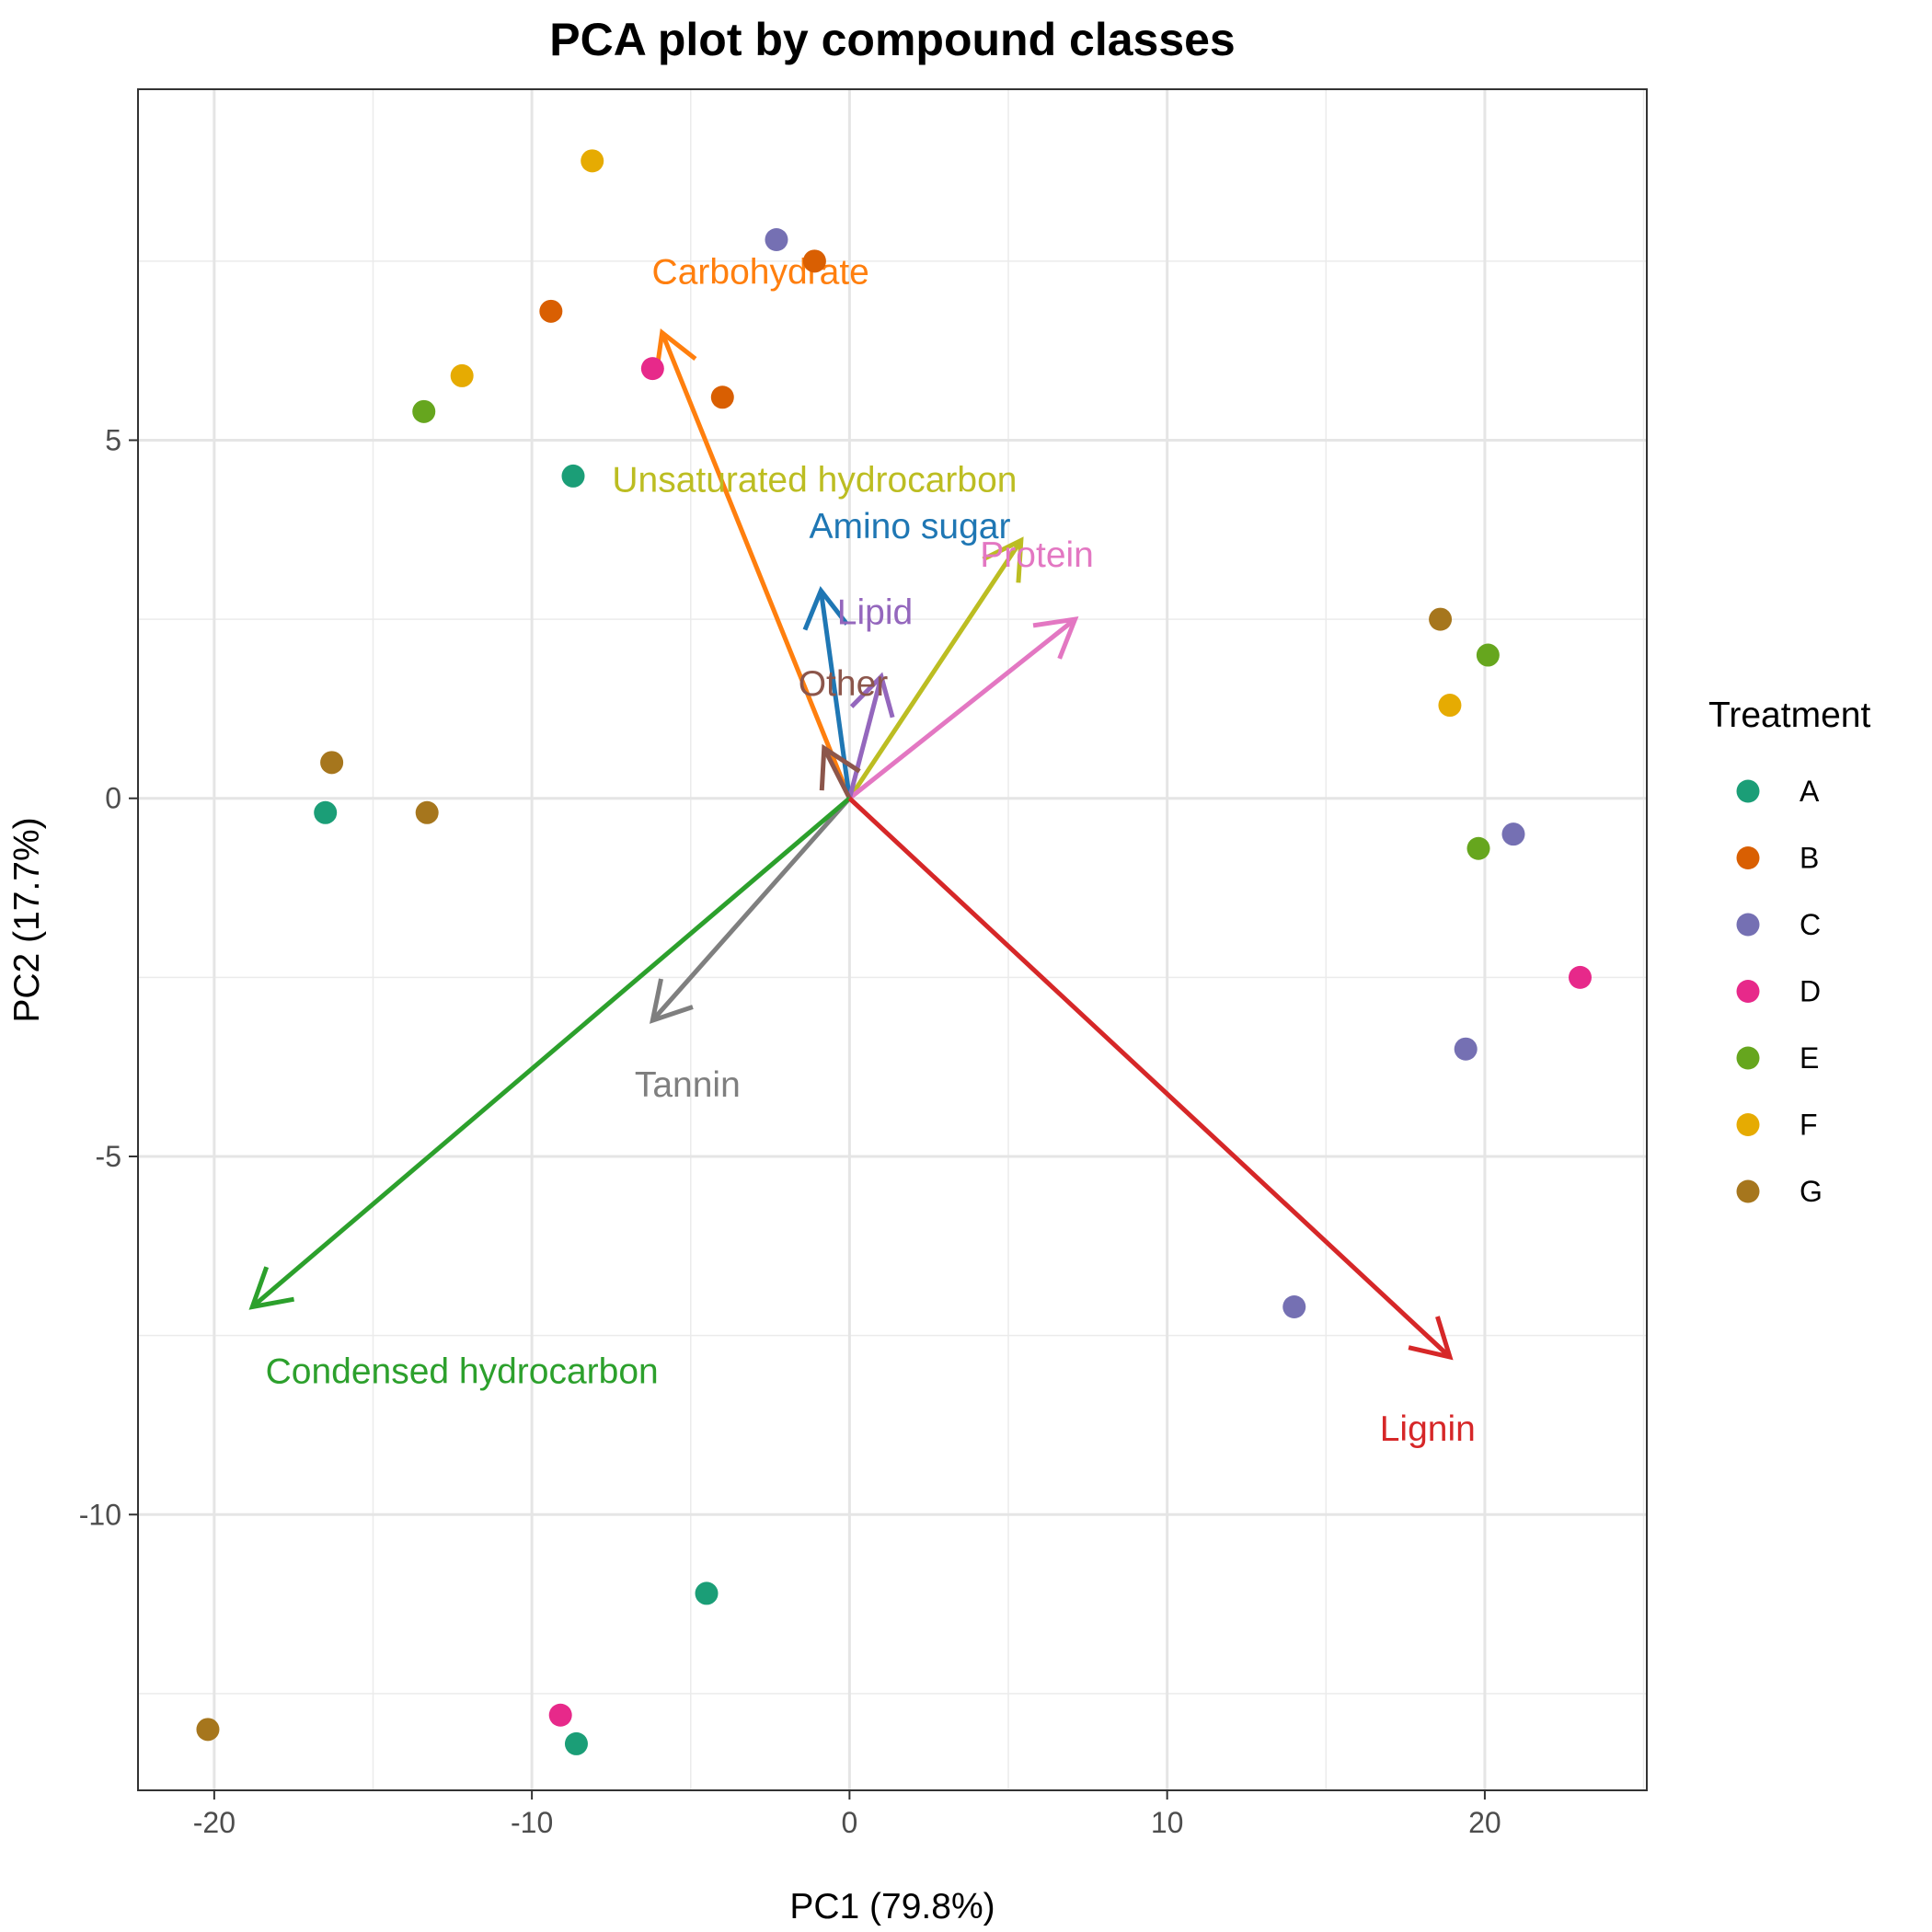 This screenshot has width=1932, height=1932. What do you see at coordinates (910, 526) in the screenshot?
I see `loading-label-amino-sugar: Amino sugar` at bounding box center [910, 526].